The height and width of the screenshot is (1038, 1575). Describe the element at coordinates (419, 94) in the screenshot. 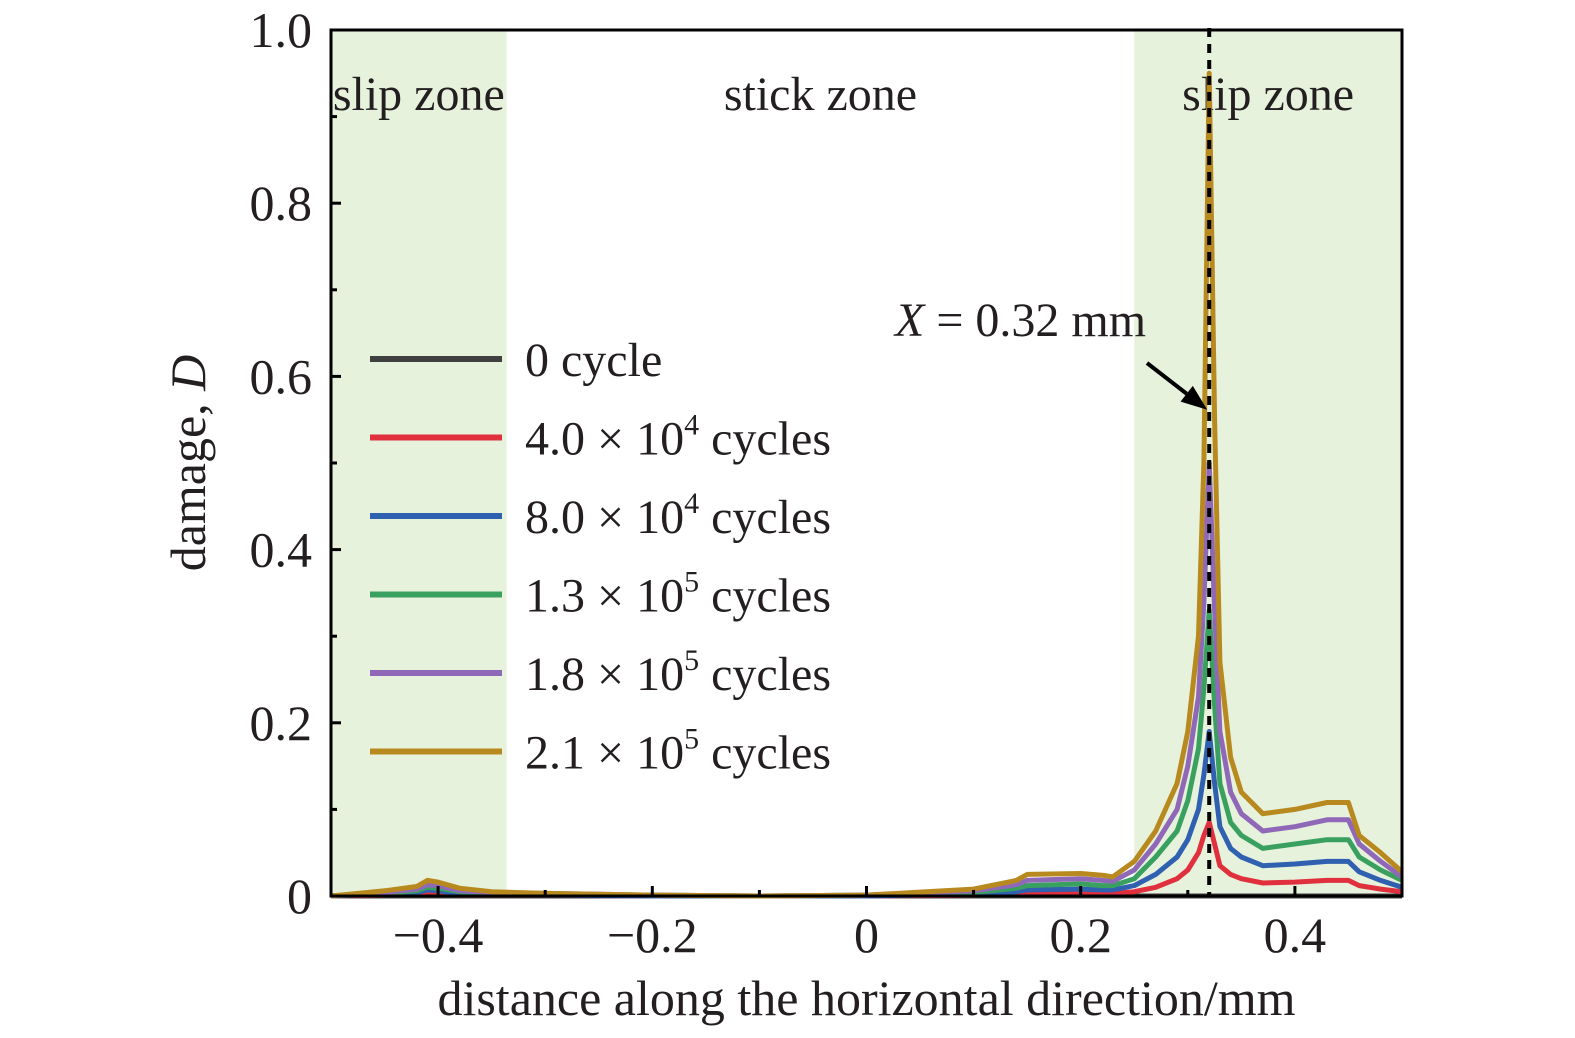

I see `zone-label-0: slip zone` at that location.